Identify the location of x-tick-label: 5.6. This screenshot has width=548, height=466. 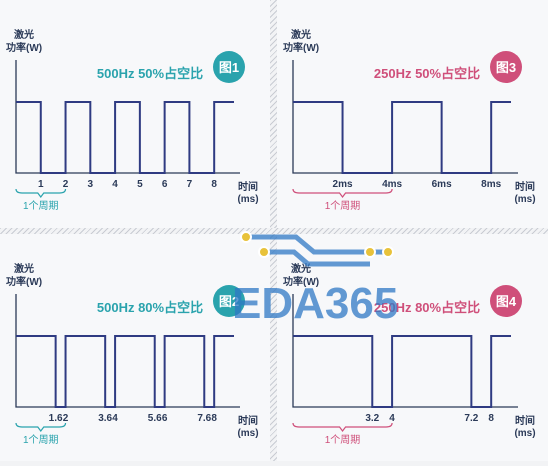
(155, 418).